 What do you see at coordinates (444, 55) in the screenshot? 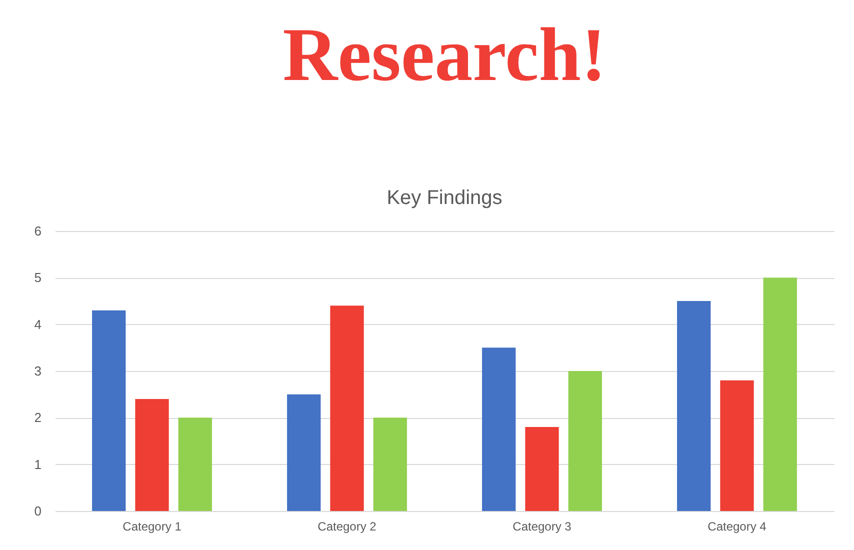
I see `chart-title: Research!` at bounding box center [444, 55].